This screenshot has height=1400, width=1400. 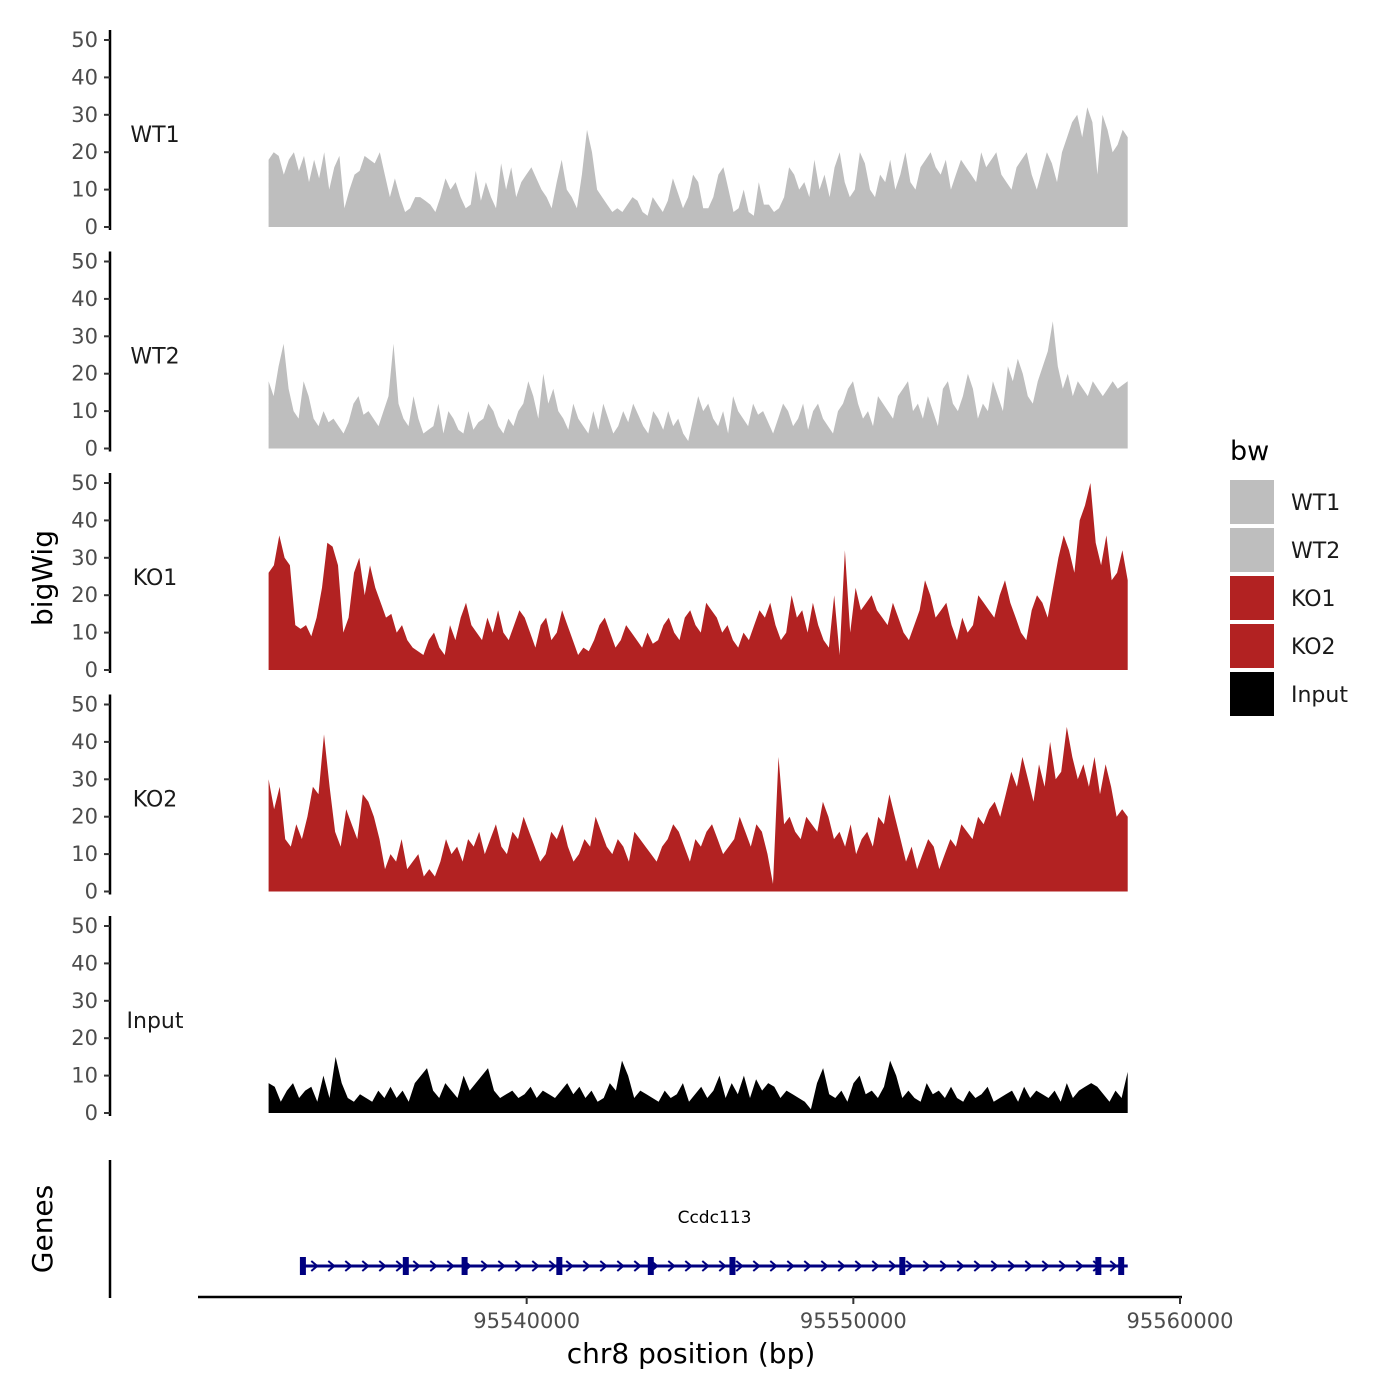 I want to click on legend: bw WT1 WT2 KO1 KO2 Input, so click(x=1289, y=576).